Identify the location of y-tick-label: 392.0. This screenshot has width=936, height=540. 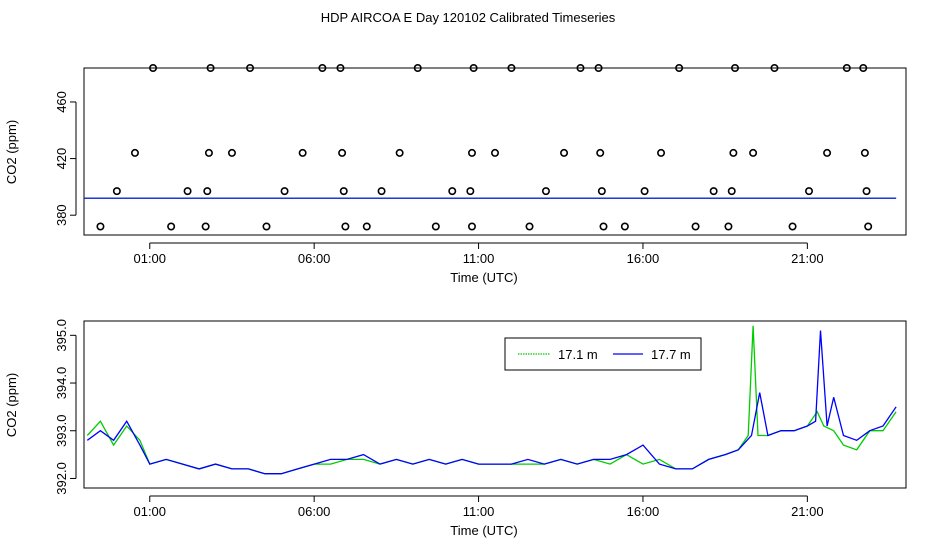
(61, 478).